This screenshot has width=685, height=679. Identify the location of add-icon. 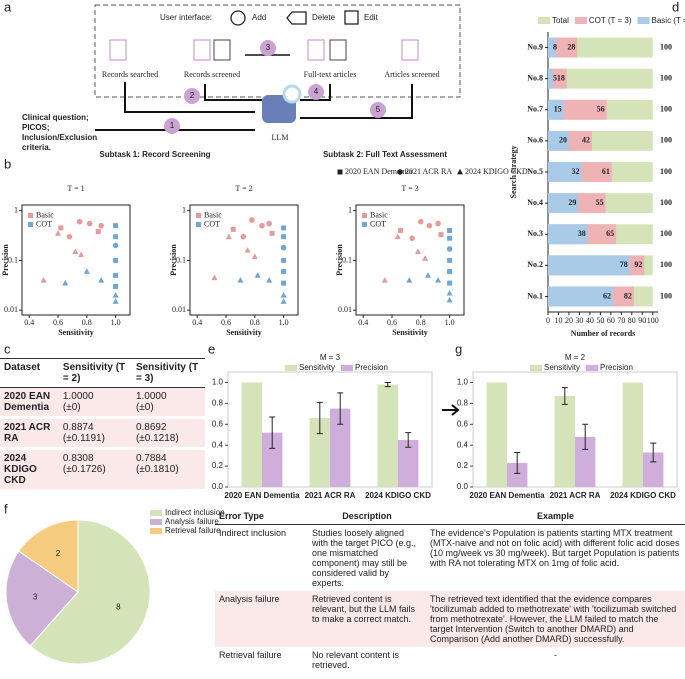
(238, 18).